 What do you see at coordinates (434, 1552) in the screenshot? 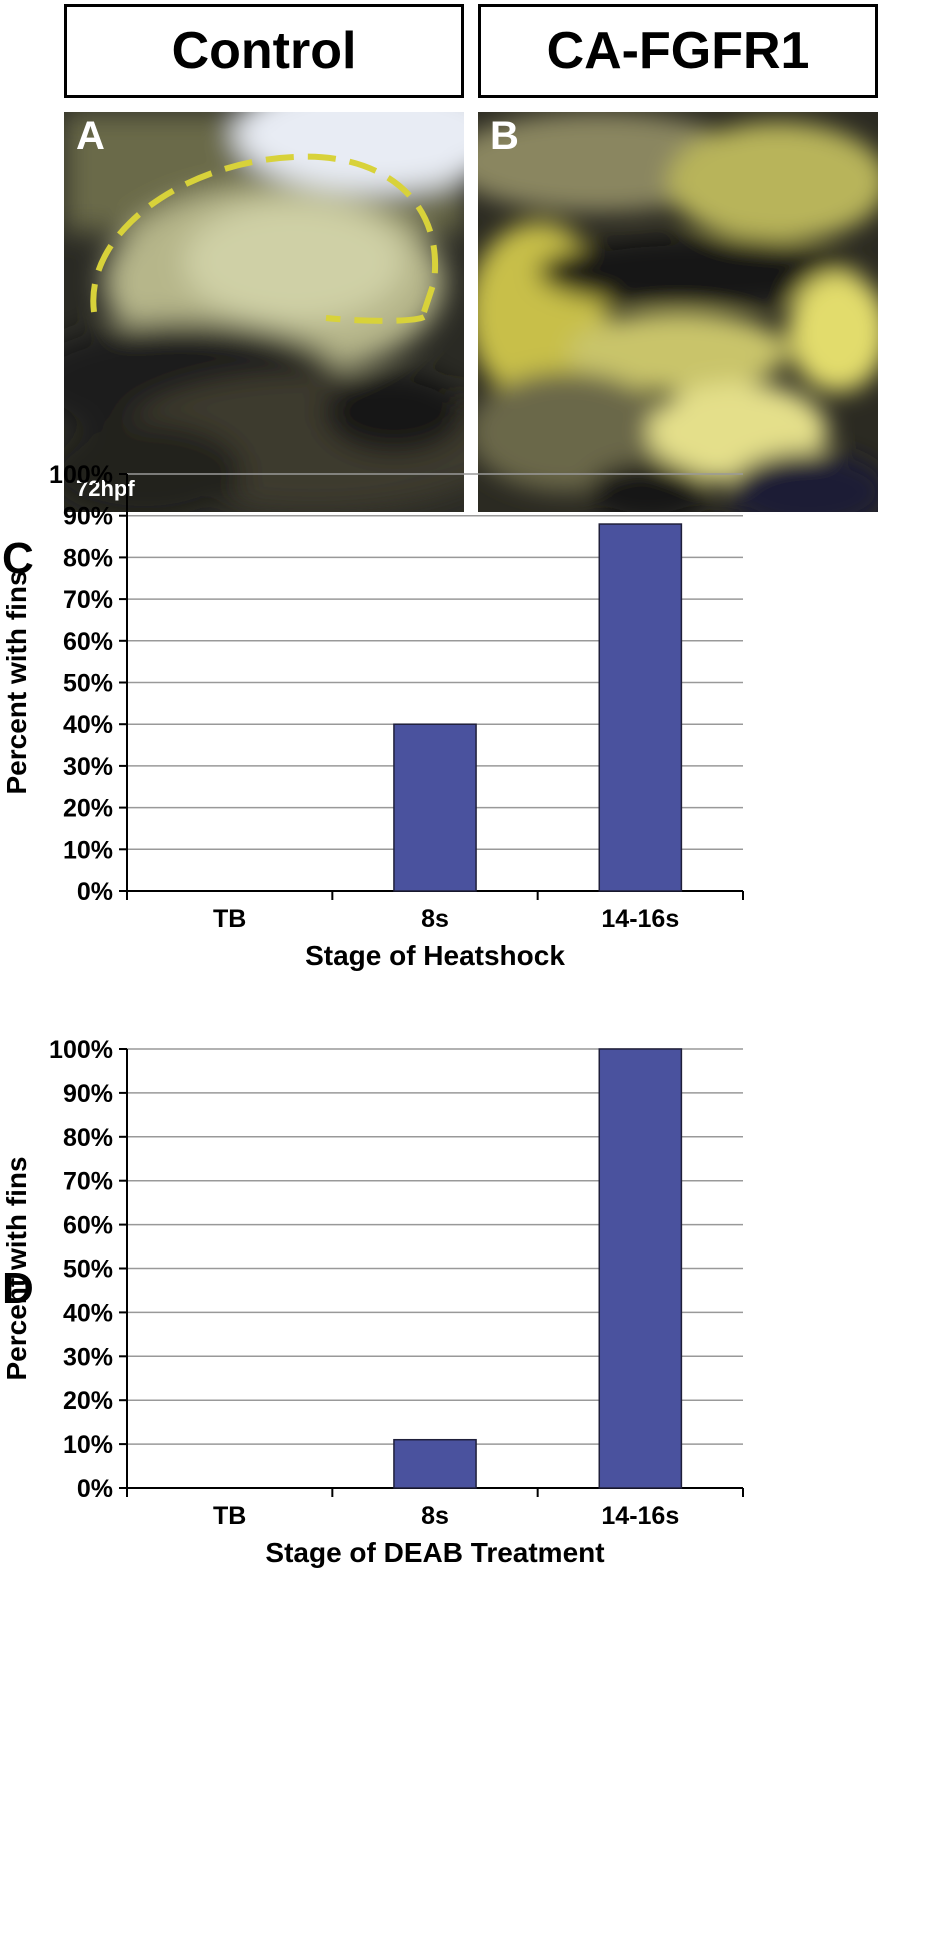
I see `x-axis-label: Stage of DEAB Treatment` at bounding box center [434, 1552].